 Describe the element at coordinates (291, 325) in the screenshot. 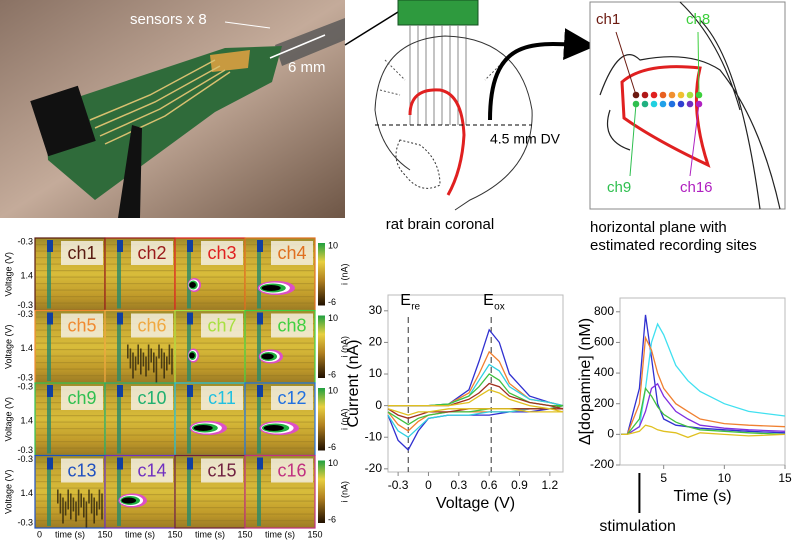

I see `panel-label: ch8` at that location.